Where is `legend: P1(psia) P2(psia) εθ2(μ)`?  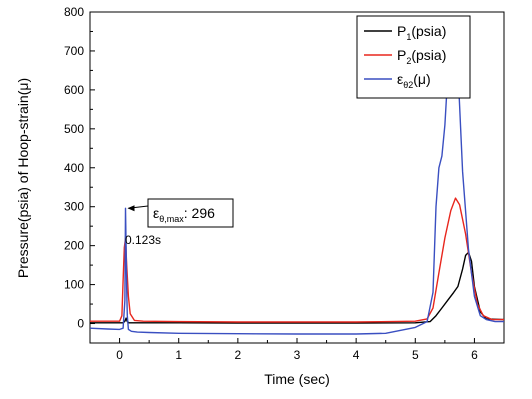 legend: P1(psia) P2(psia) εθ2(μ) is located at coordinates (413, 57).